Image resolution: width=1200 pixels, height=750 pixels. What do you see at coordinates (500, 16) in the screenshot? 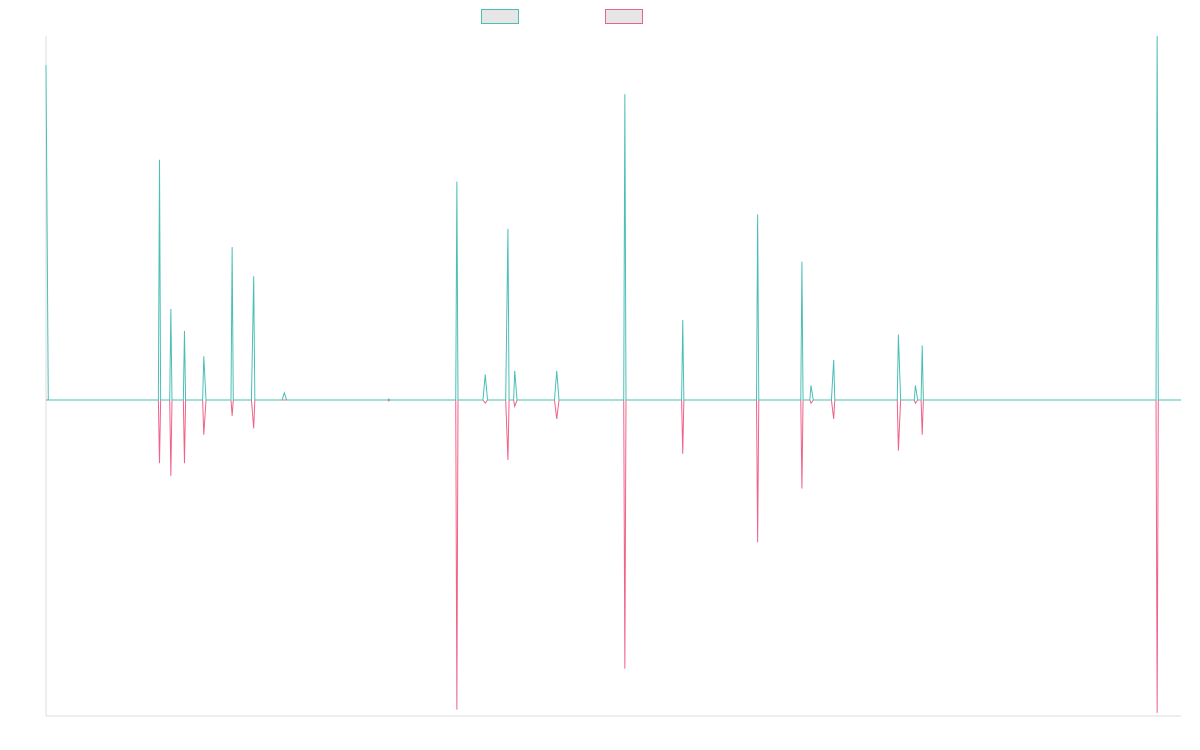
I see `legend-swatch-series-a` at bounding box center [500, 16].